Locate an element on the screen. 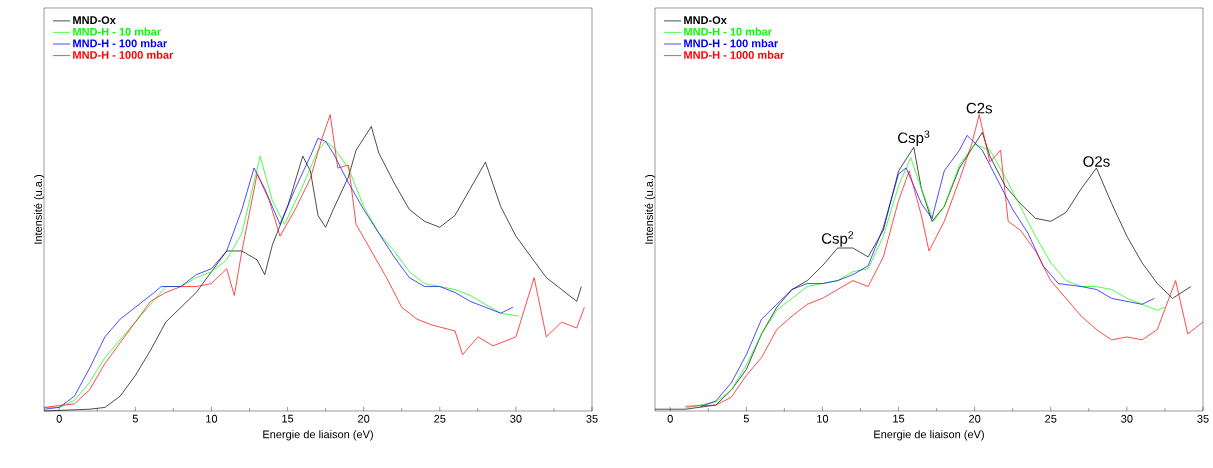 This screenshot has height=468, width=1213. annotation: O2s is located at coordinates (1096, 161).